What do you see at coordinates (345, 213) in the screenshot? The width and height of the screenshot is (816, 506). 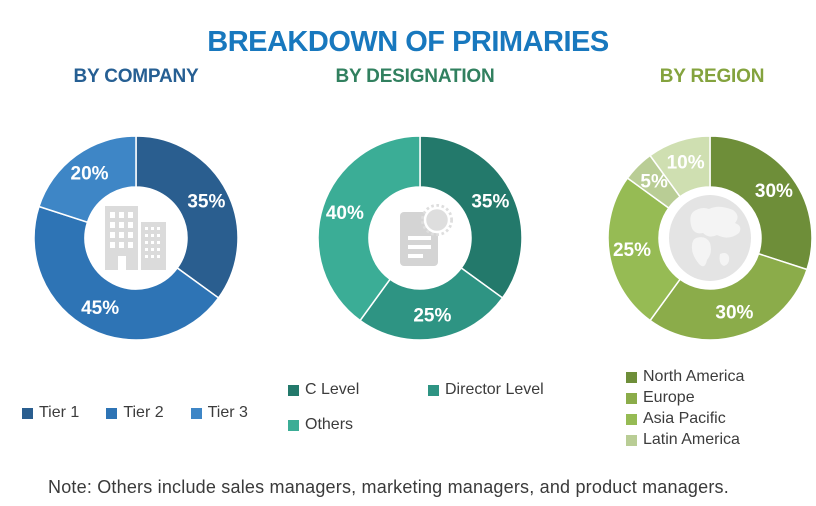 I see `segment-percent-label: 40%` at bounding box center [345, 213].